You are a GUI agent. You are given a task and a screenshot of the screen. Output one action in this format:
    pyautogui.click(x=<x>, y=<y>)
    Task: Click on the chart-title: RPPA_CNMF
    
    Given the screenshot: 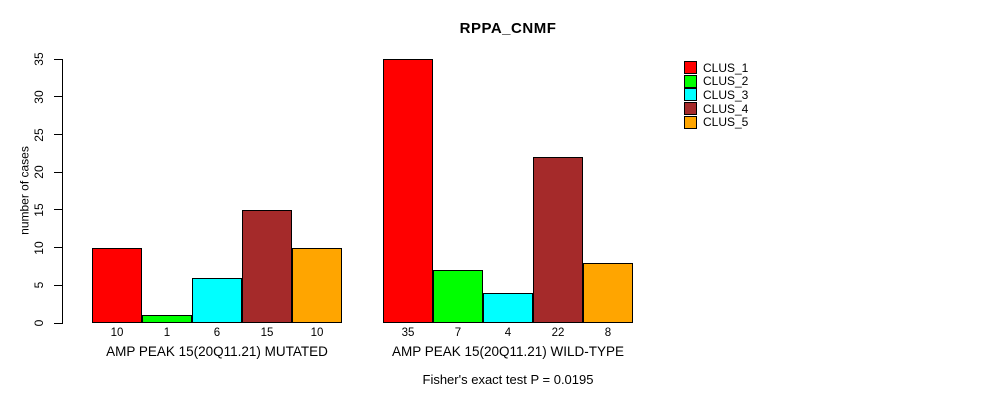 What is the action you would take?
    pyautogui.click(x=508, y=28)
    